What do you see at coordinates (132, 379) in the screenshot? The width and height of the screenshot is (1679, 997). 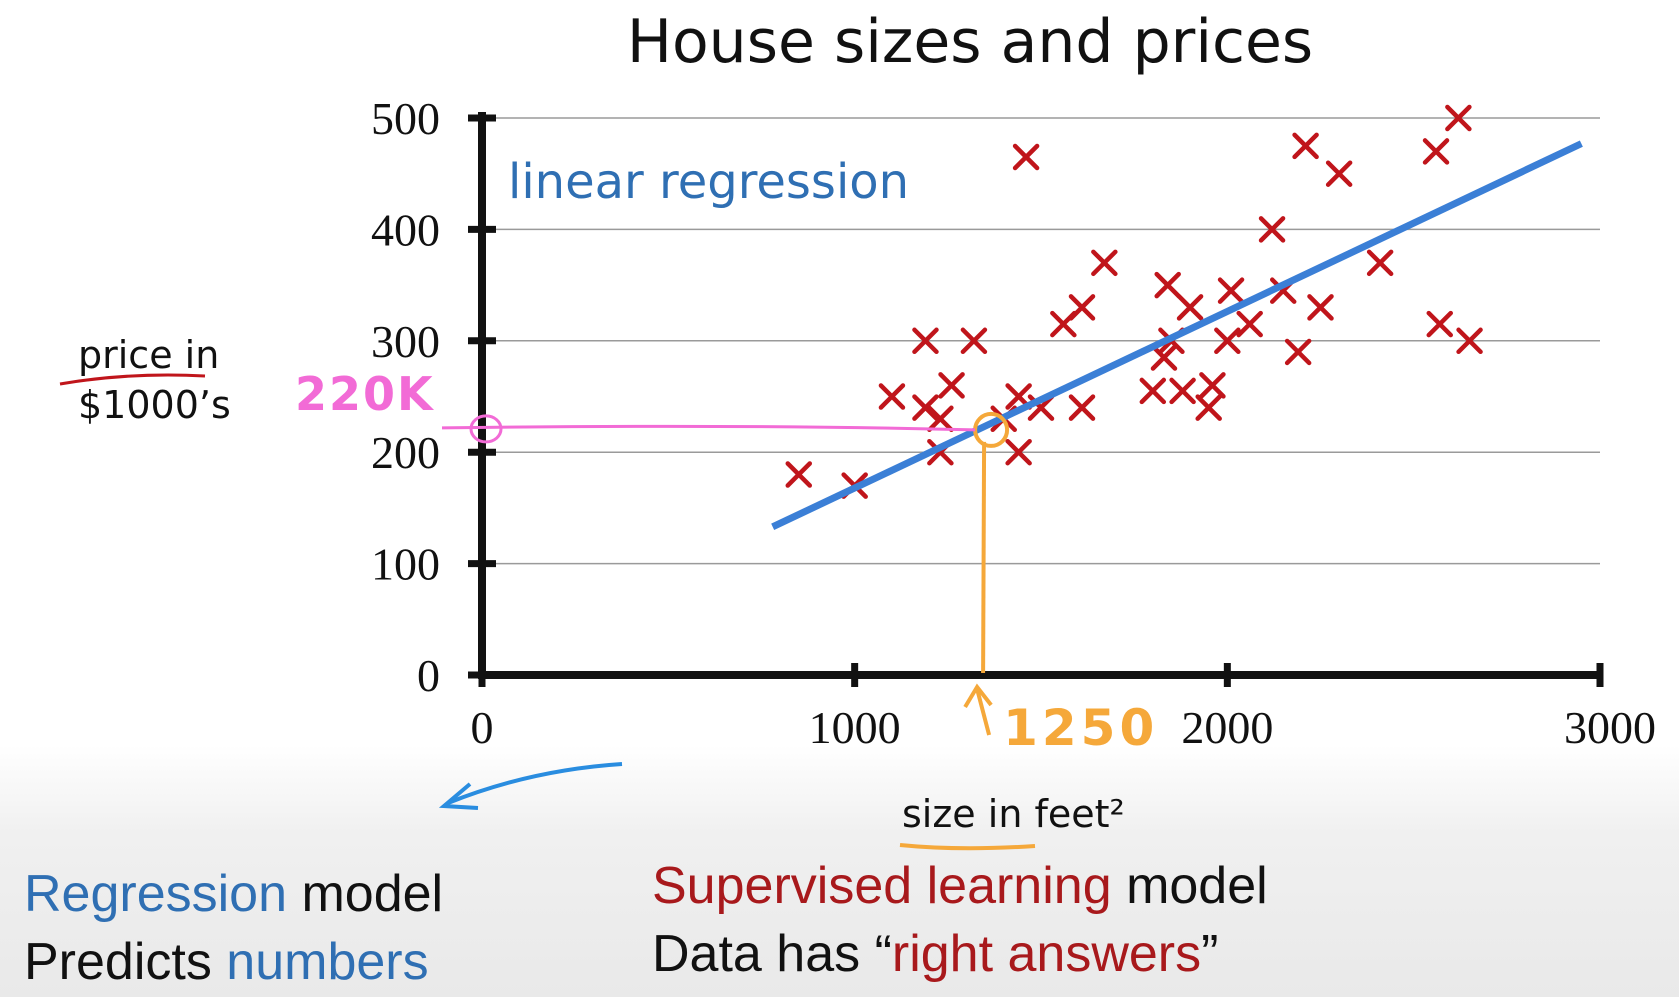 I see `y-axis-label-underline` at bounding box center [132, 379].